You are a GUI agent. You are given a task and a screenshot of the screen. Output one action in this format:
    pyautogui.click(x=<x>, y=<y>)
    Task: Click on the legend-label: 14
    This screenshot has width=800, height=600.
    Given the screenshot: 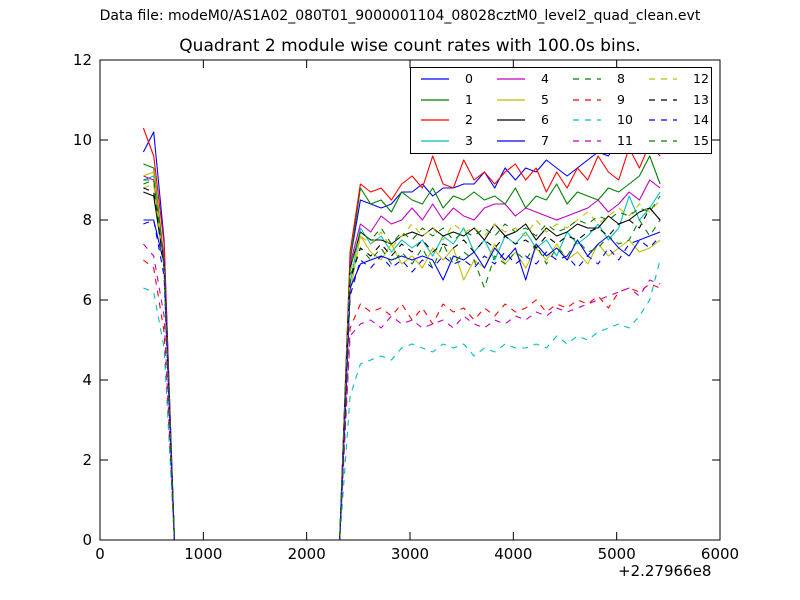 What is the action you would take?
    pyautogui.click(x=701, y=119)
    